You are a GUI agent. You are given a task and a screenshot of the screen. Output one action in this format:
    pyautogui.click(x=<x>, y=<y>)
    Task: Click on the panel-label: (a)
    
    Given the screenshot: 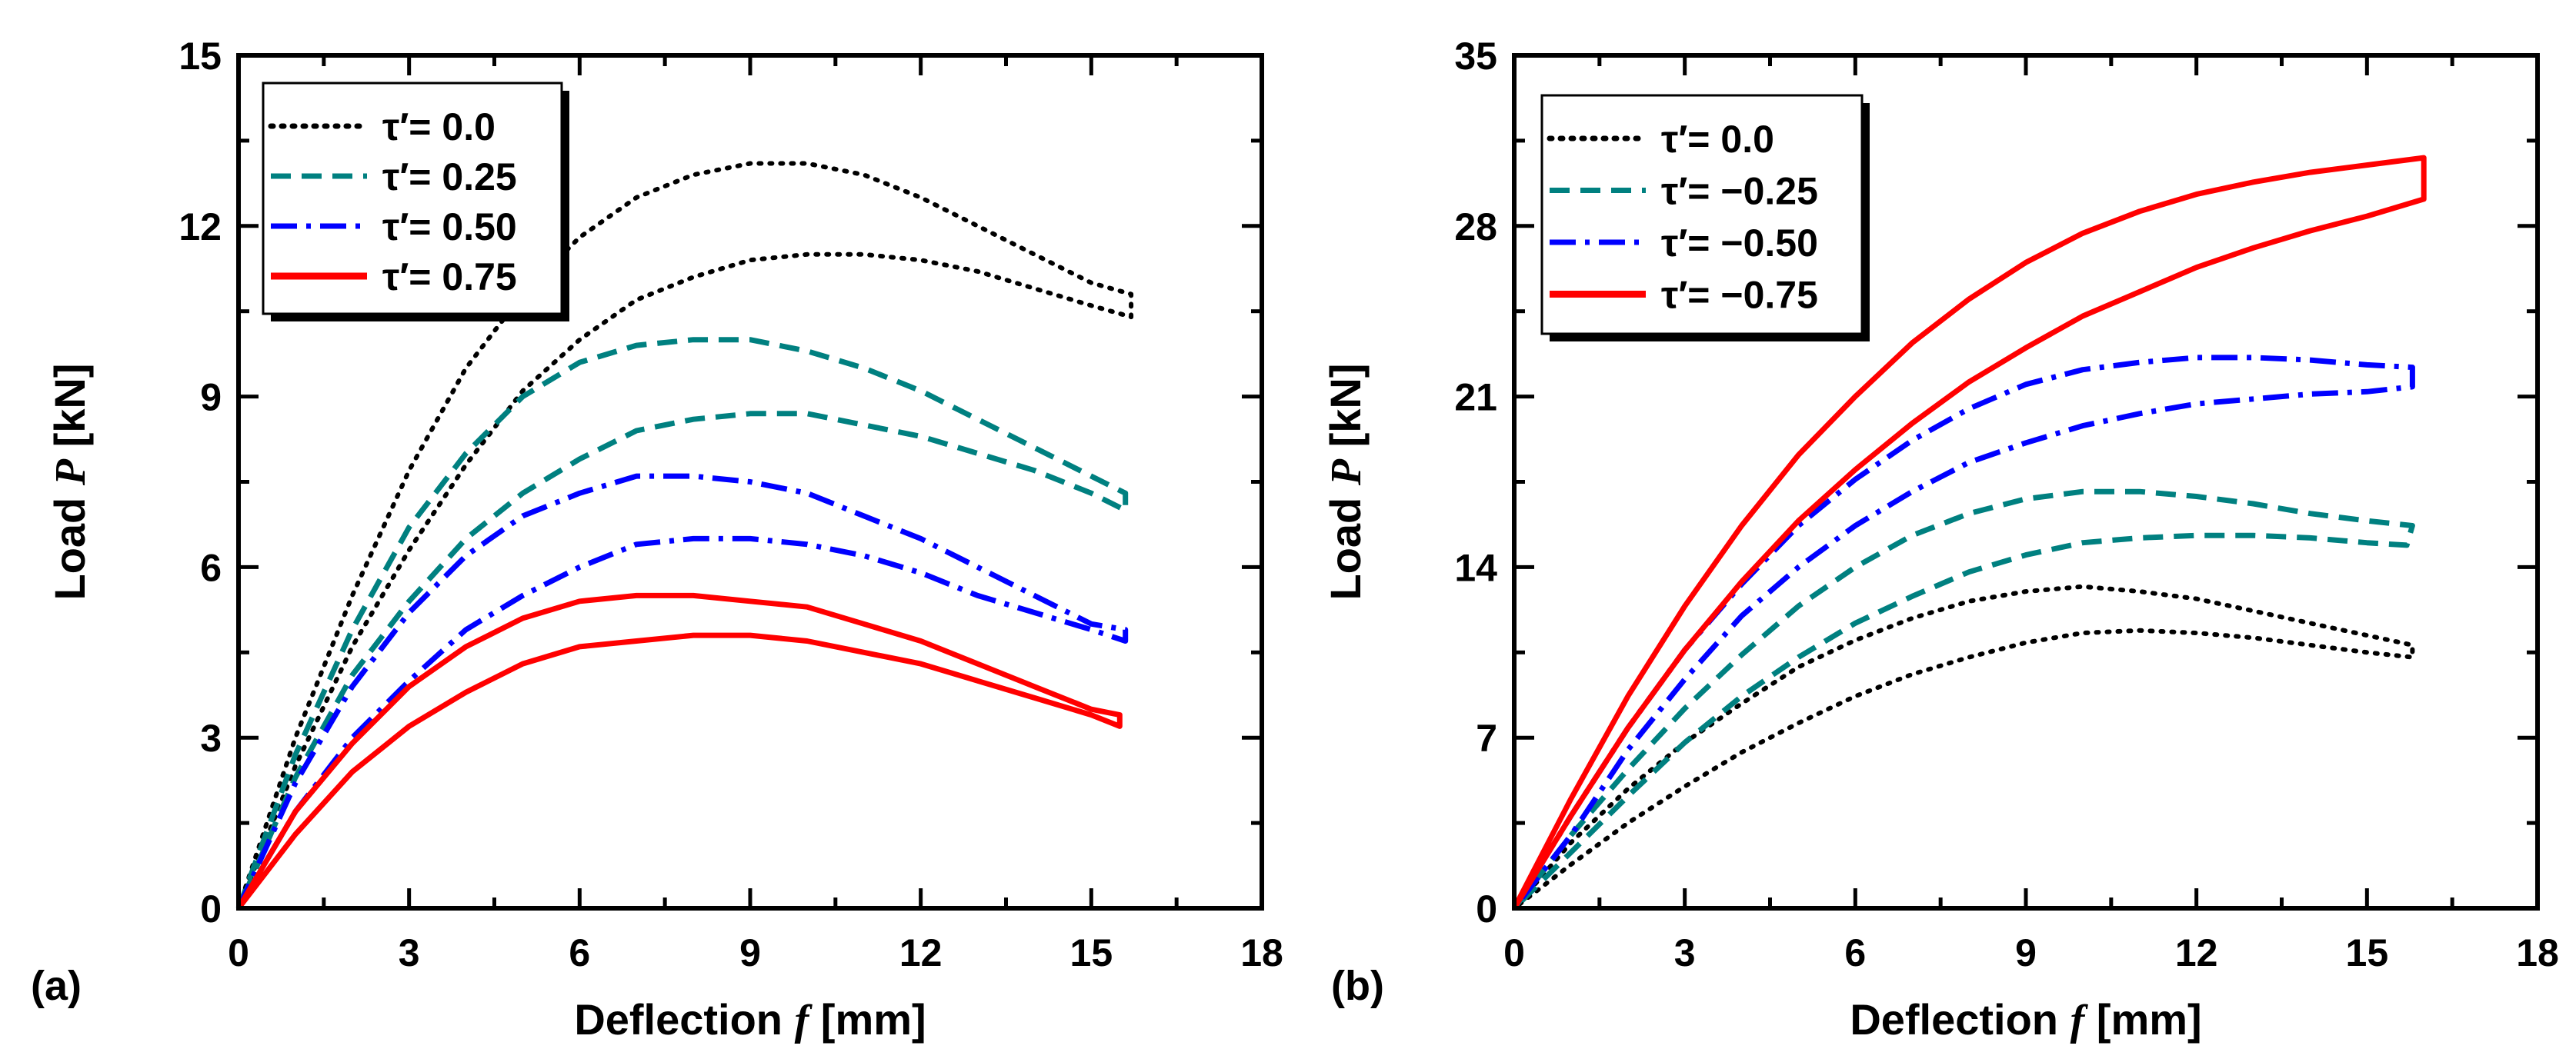 What is the action you would take?
    pyautogui.click(x=57, y=986)
    